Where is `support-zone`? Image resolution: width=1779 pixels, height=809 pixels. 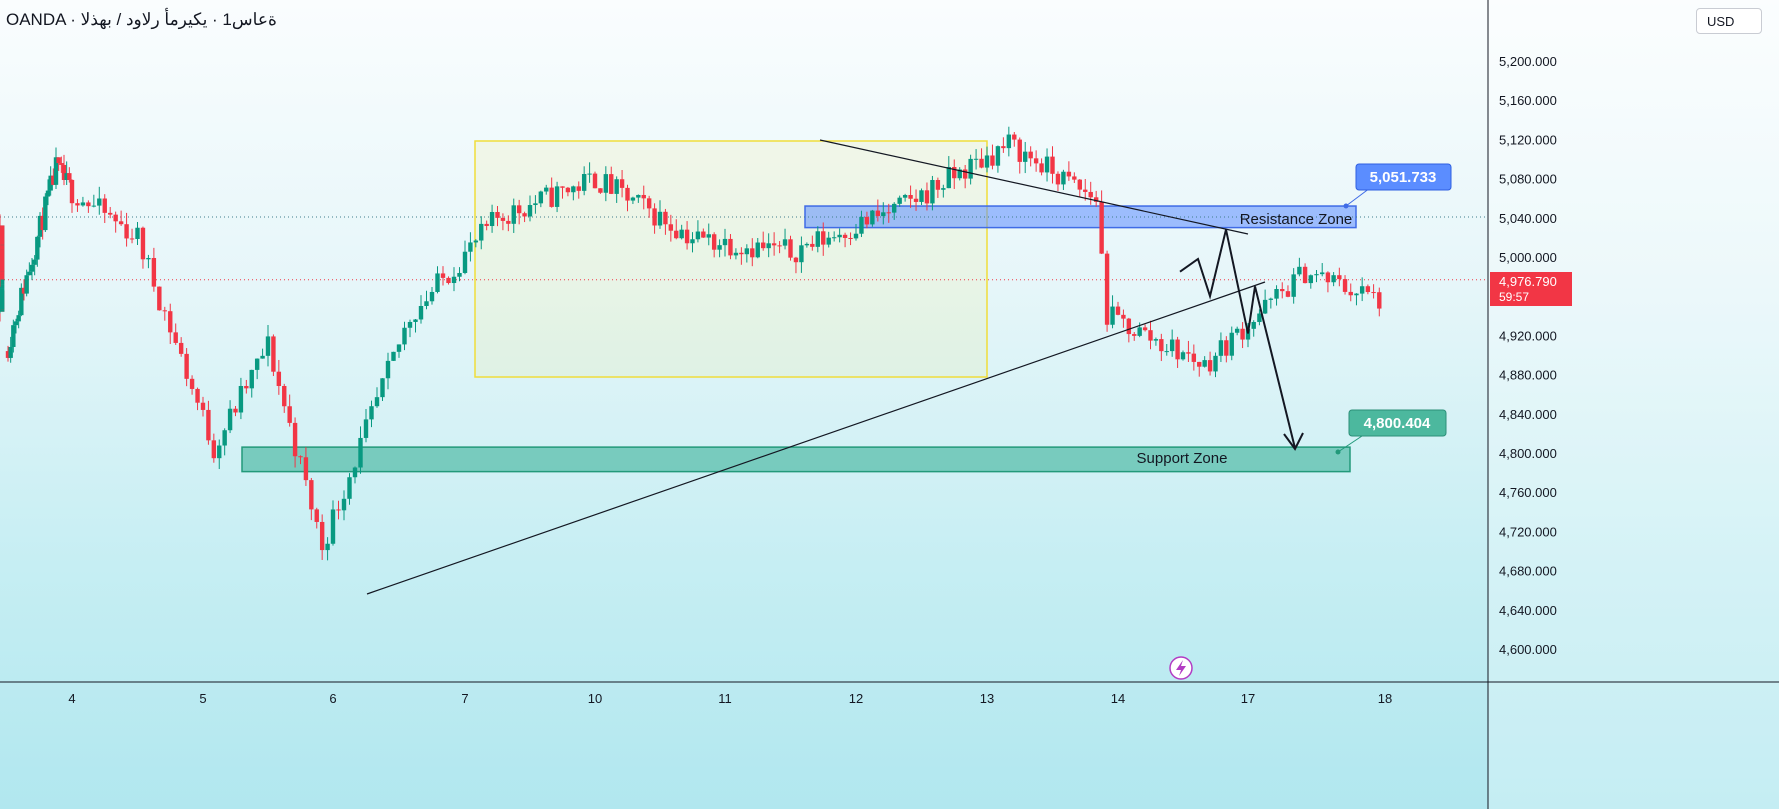
support-zone is located at coordinates (796, 459).